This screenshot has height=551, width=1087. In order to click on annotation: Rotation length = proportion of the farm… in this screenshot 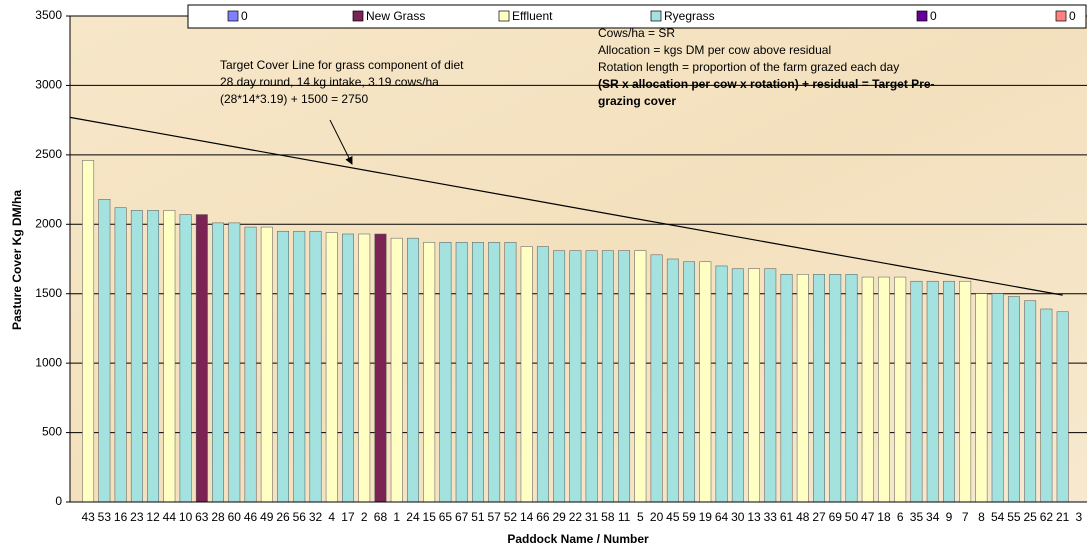, I will do `click(748, 67)`.